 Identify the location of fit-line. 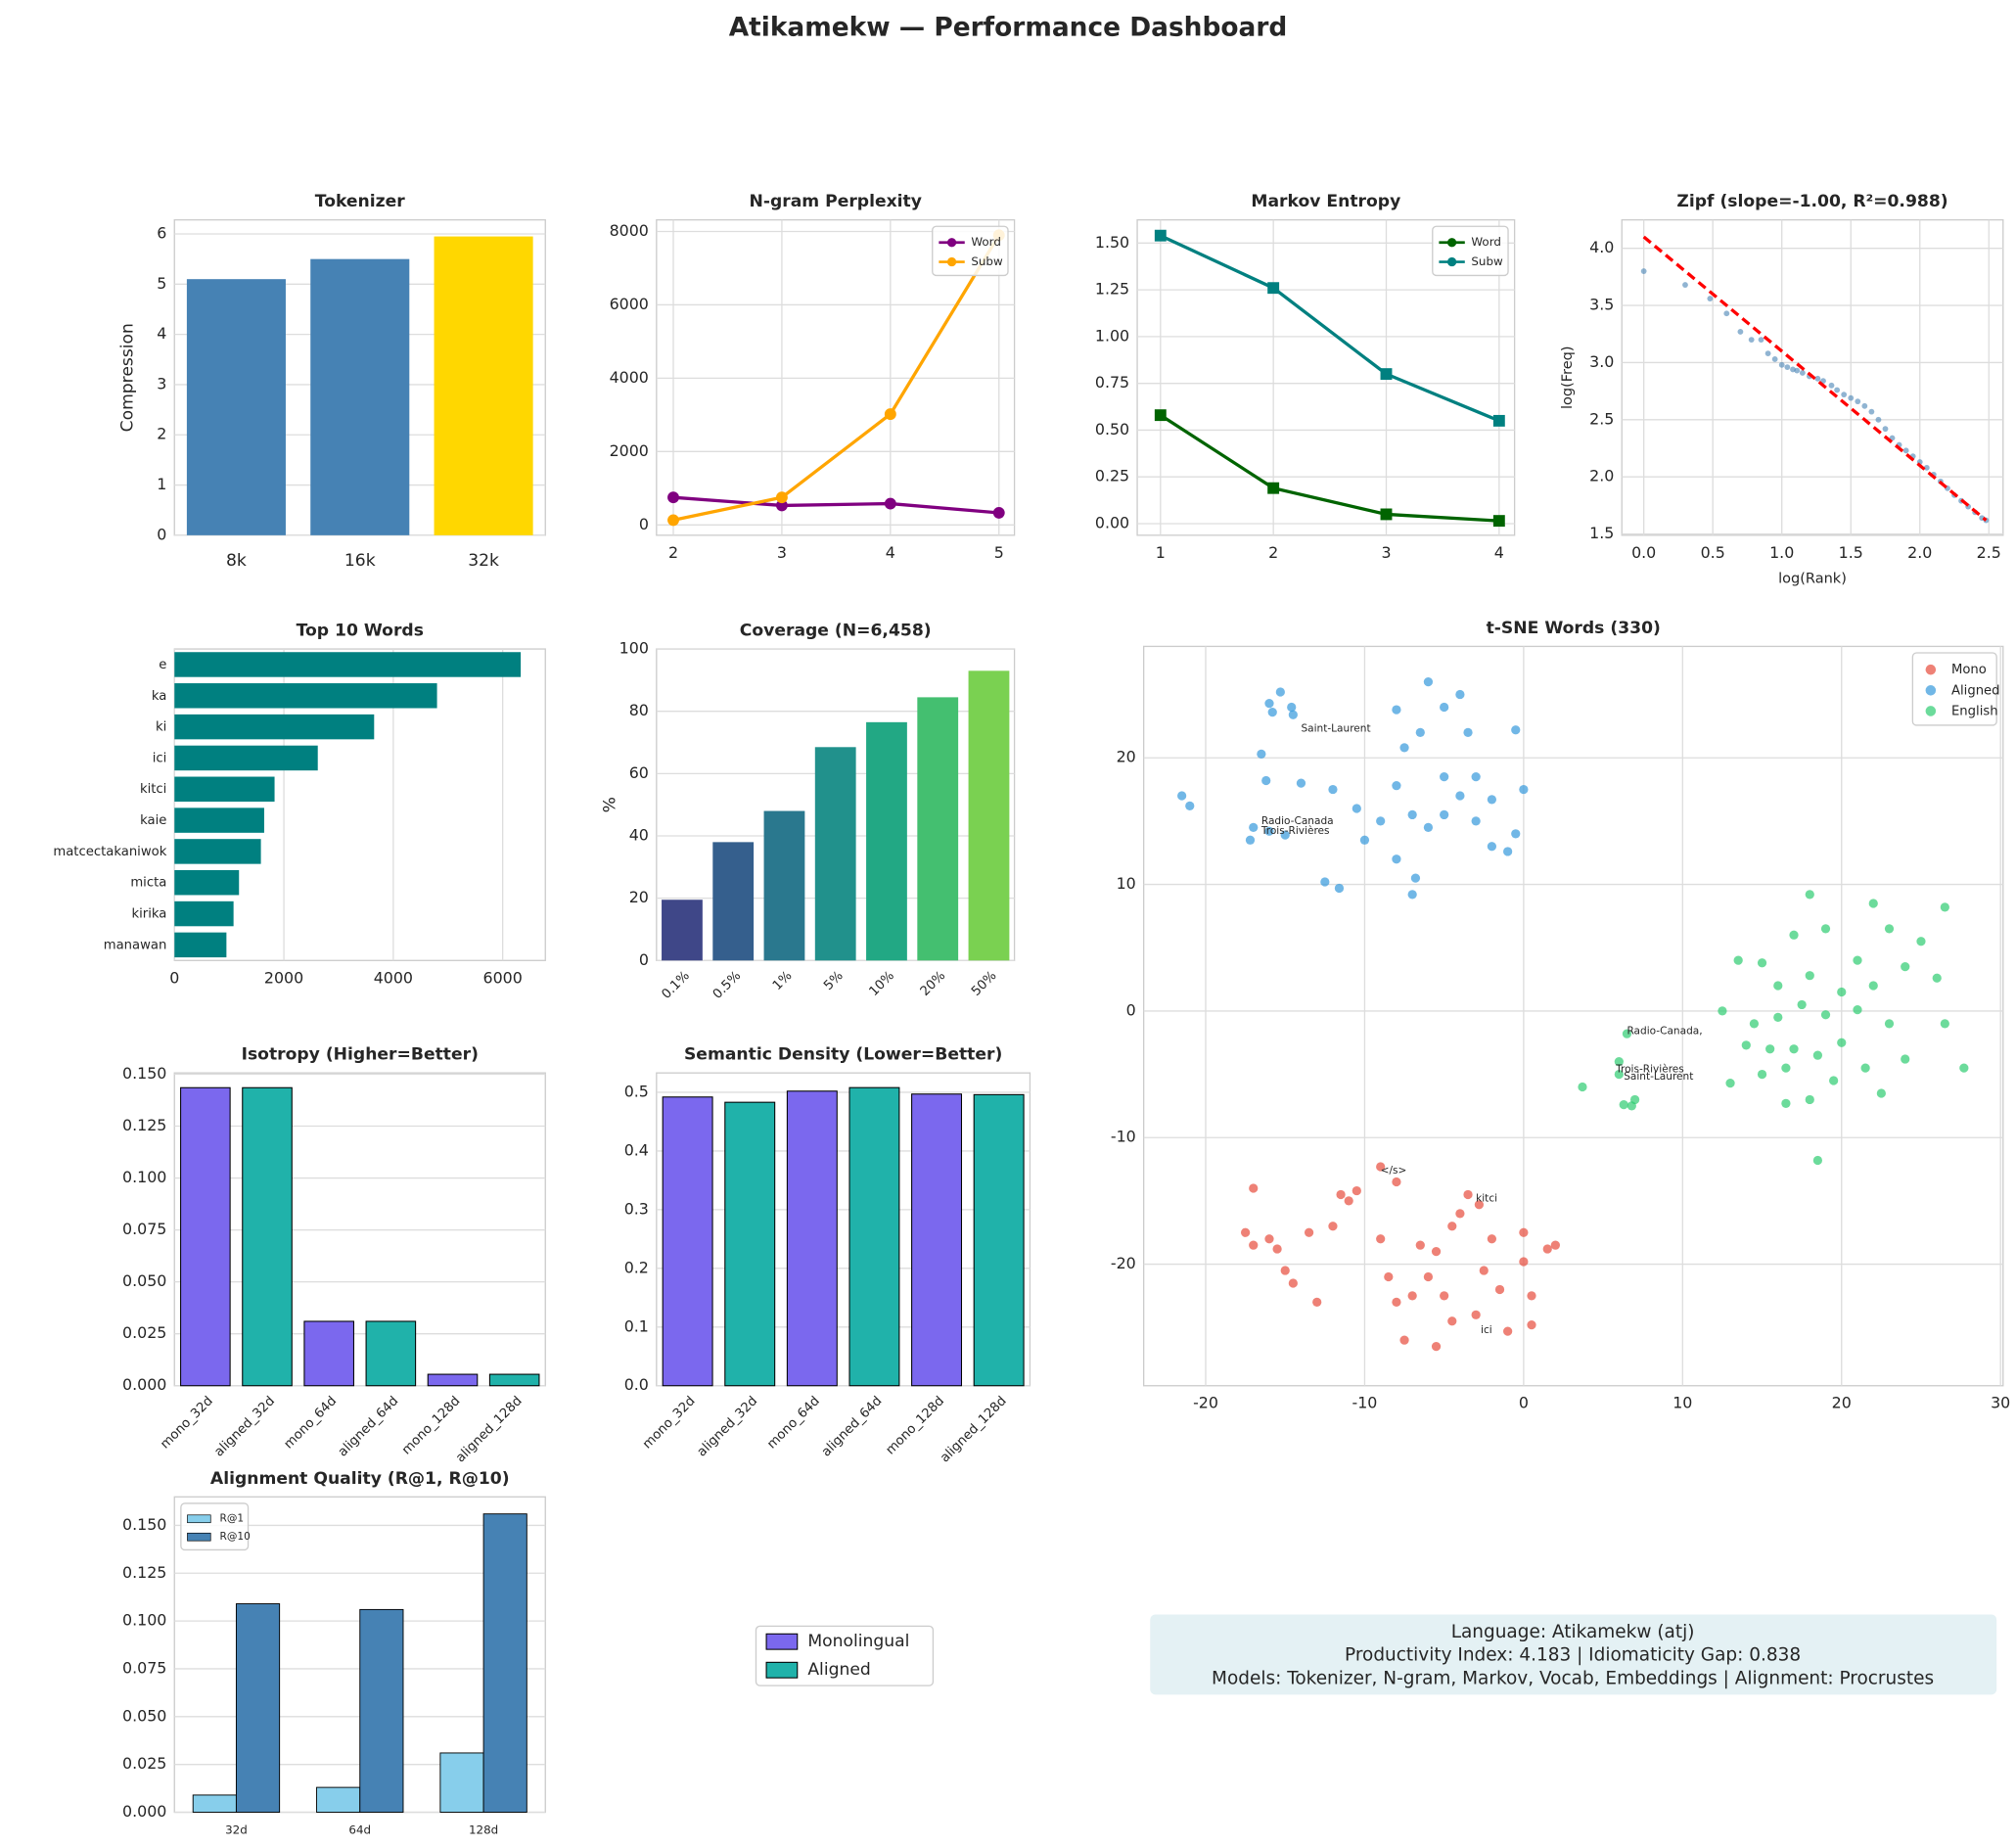
(1815, 378).